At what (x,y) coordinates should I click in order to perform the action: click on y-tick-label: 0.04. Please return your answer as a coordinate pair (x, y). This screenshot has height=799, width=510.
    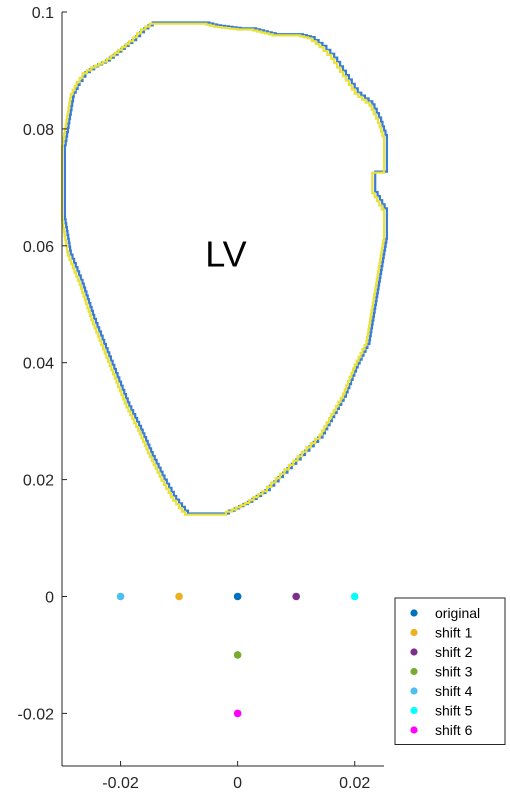
    Looking at the image, I should click on (38, 364).